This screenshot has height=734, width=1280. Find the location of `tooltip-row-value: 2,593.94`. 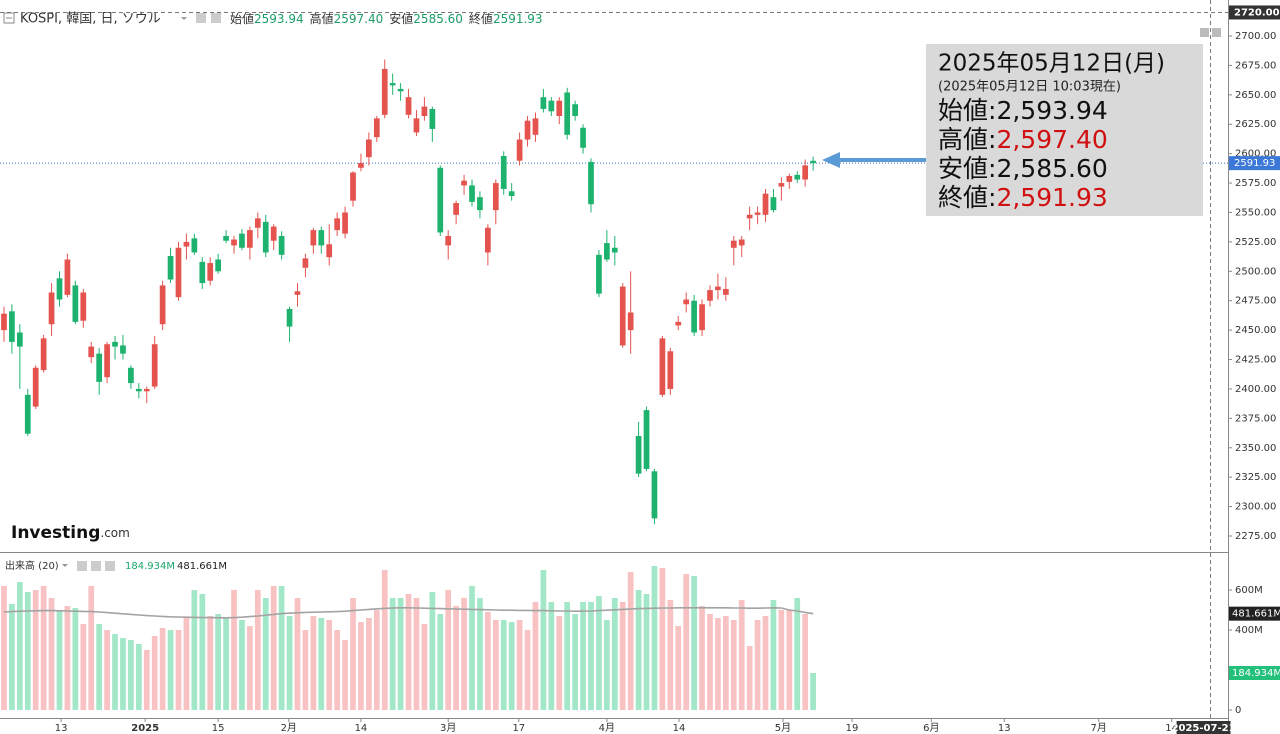

tooltip-row-value: 2,593.94 is located at coordinates (1051, 110).